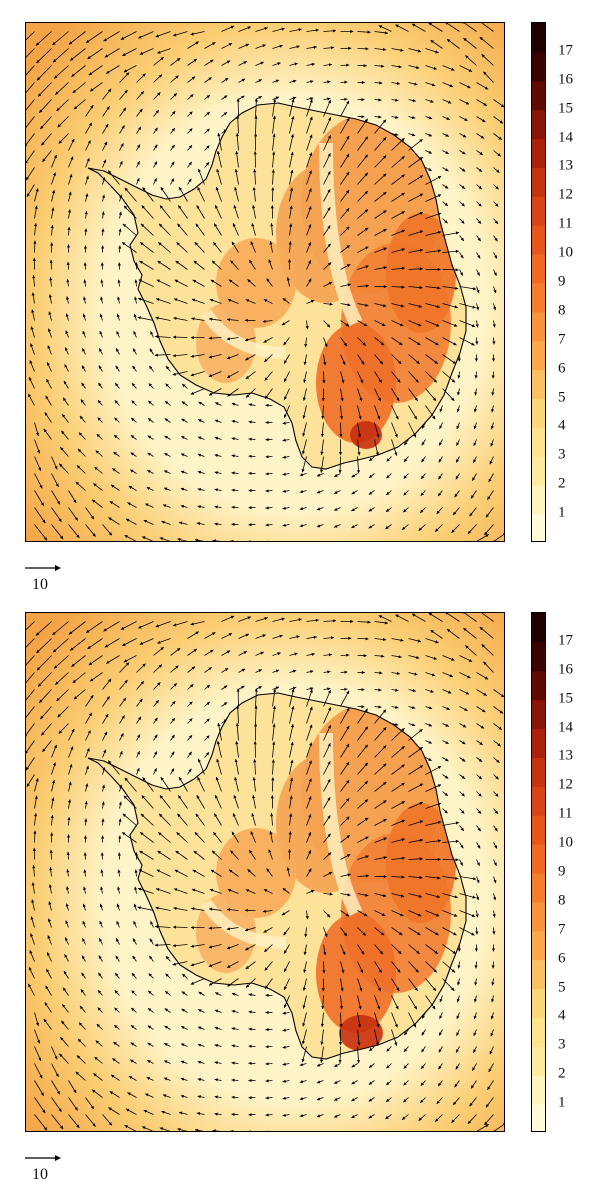 The width and height of the screenshot is (600, 1203). Describe the element at coordinates (562, 310) in the screenshot. I see `colorbar-tick-label: 8` at that location.